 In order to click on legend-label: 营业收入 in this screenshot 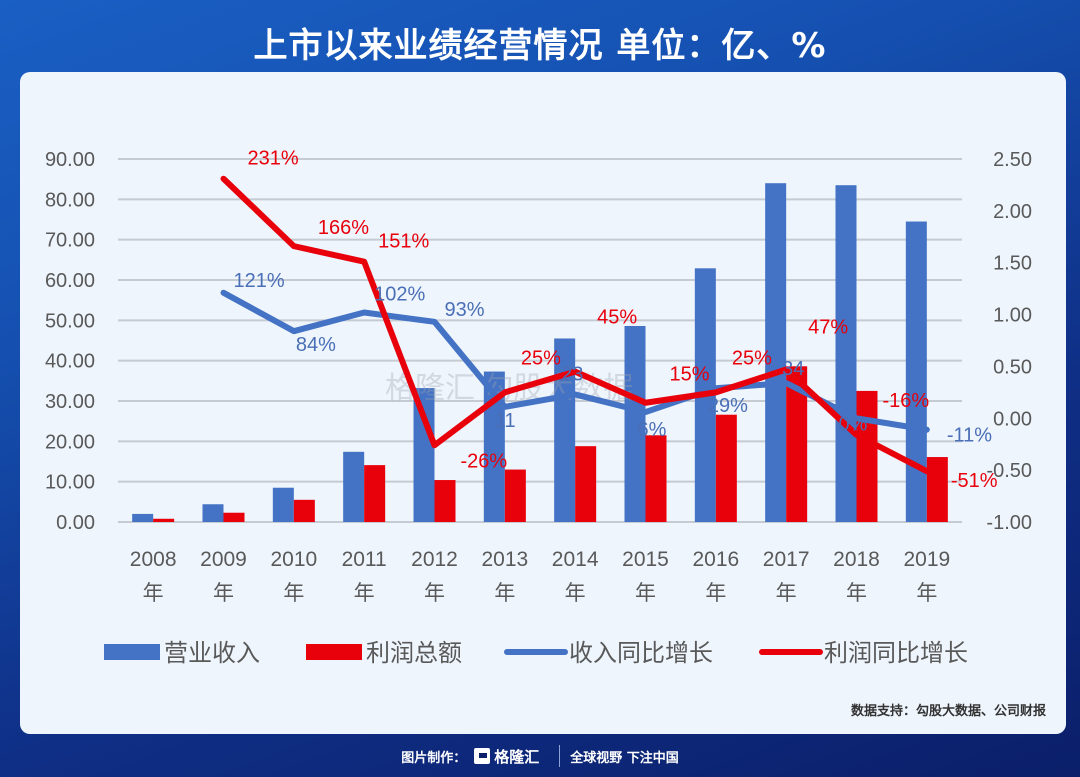, I will do `click(212, 653)`.